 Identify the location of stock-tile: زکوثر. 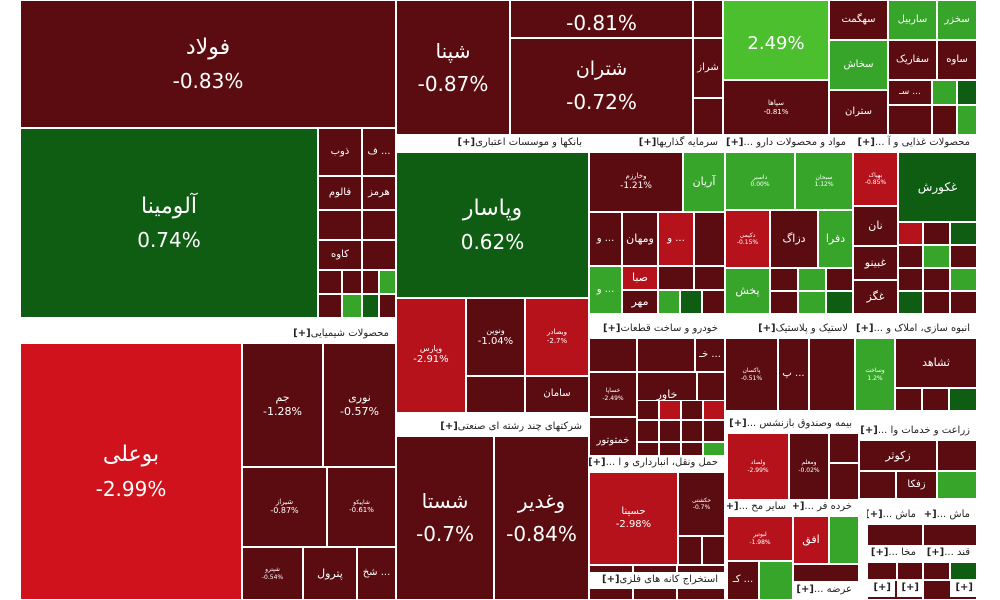
(898, 455).